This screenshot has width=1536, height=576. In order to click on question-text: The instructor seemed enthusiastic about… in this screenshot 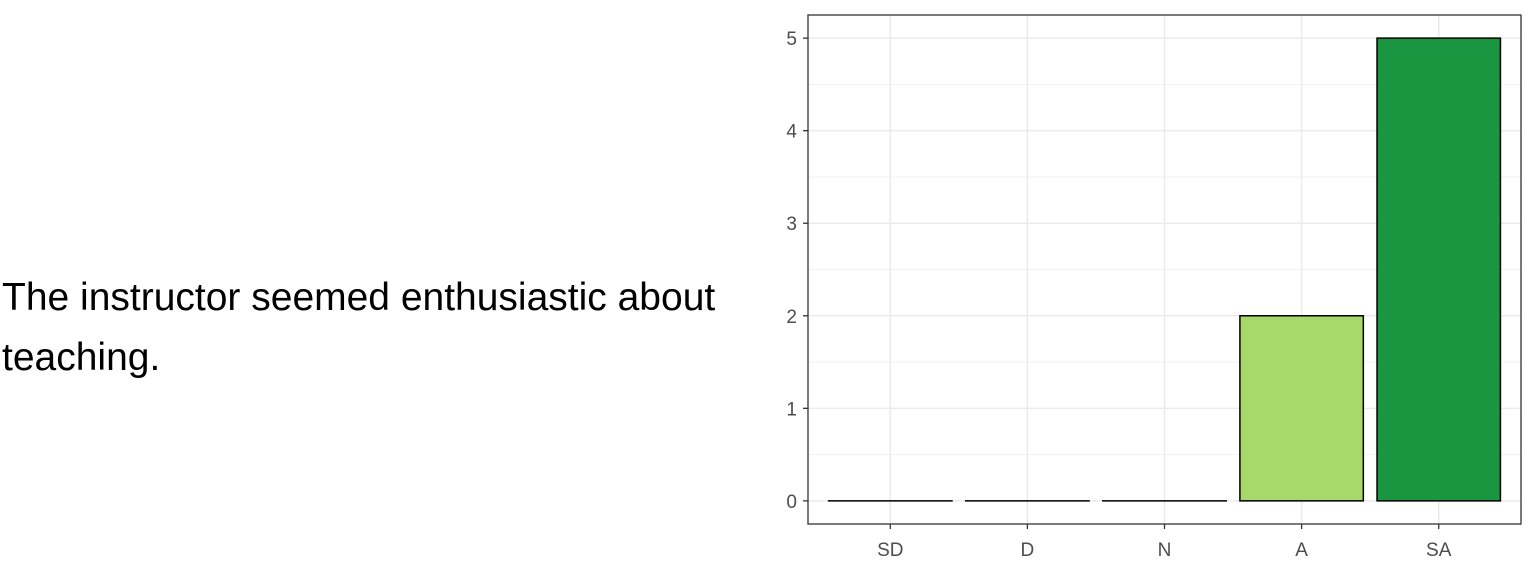, I will do `click(359, 327)`.